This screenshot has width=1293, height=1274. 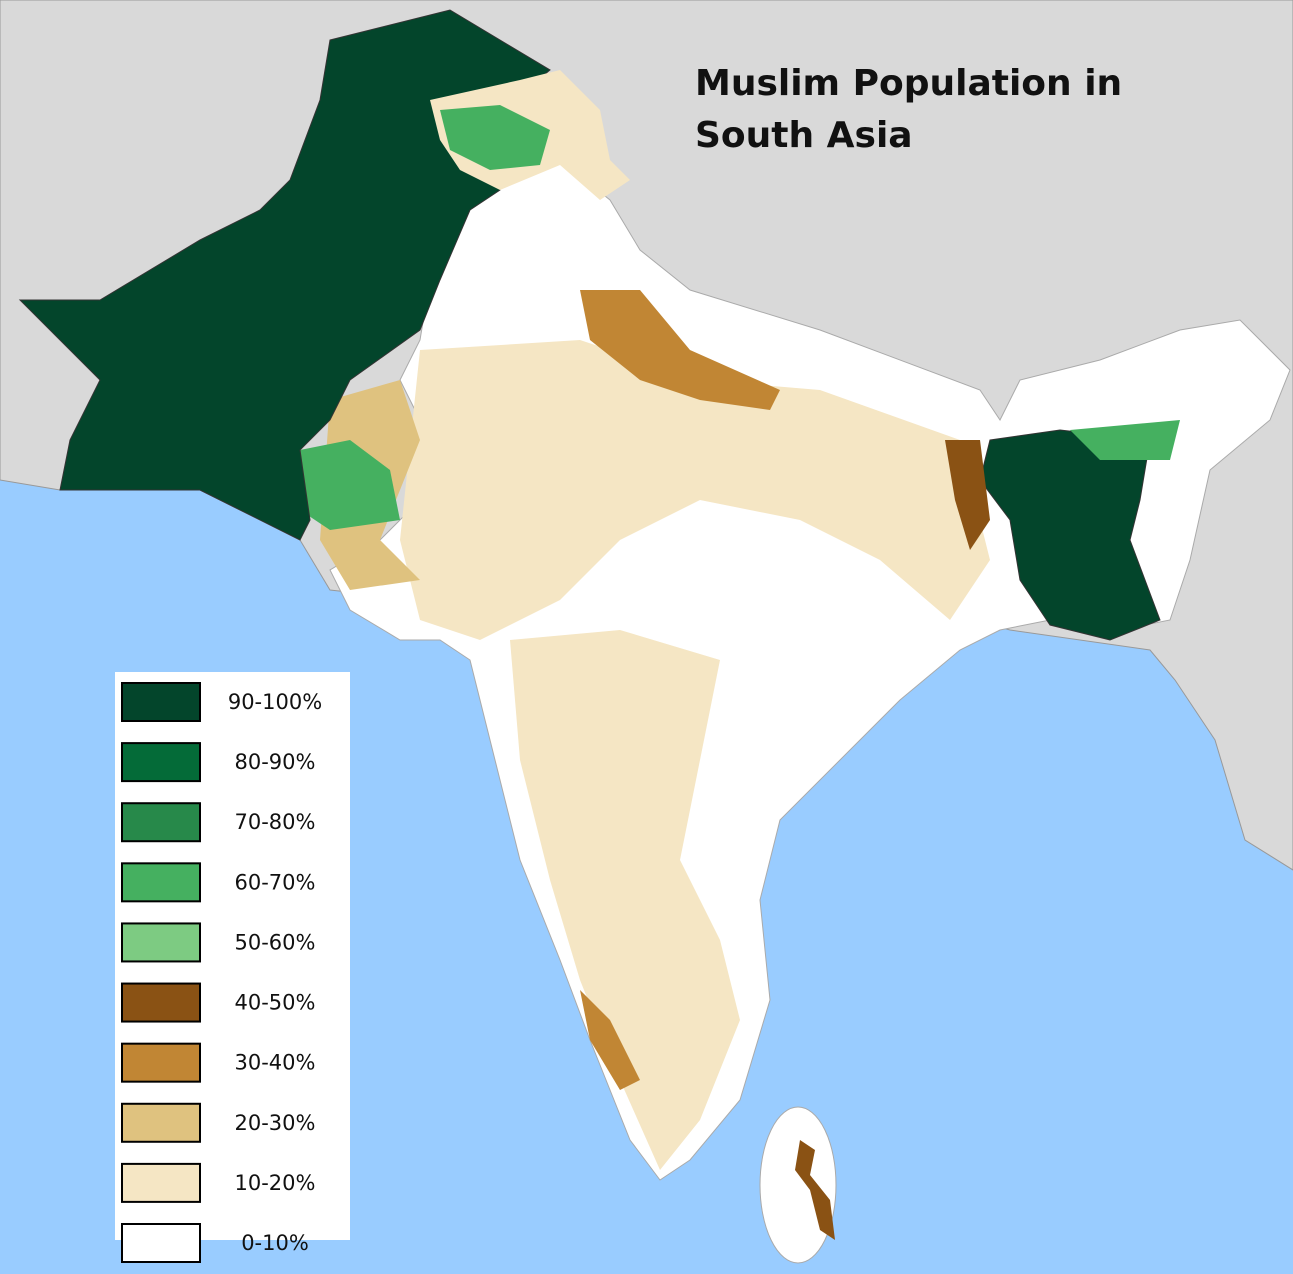 What do you see at coordinates (275, 702) in the screenshot?
I see `legend-label: 90-100%` at bounding box center [275, 702].